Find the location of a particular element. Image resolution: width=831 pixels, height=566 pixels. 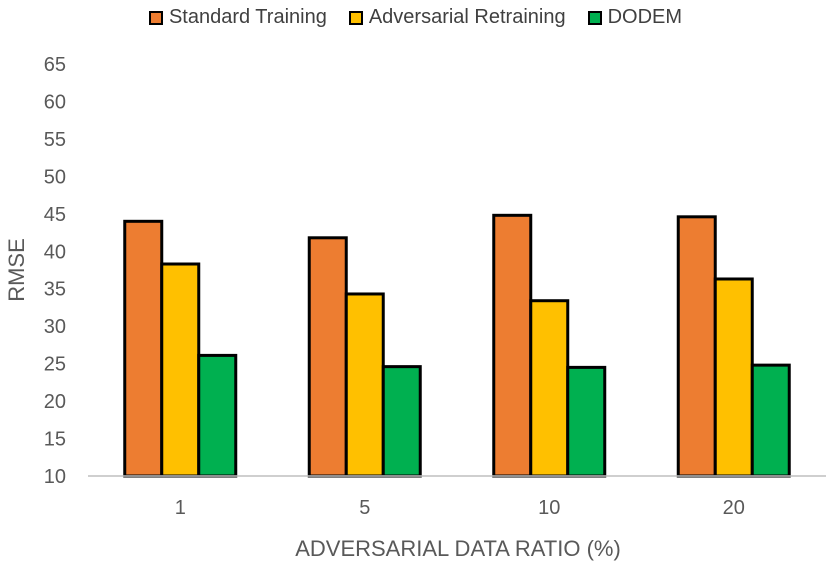

y-tick-label: 55 is located at coordinates (55, 140).